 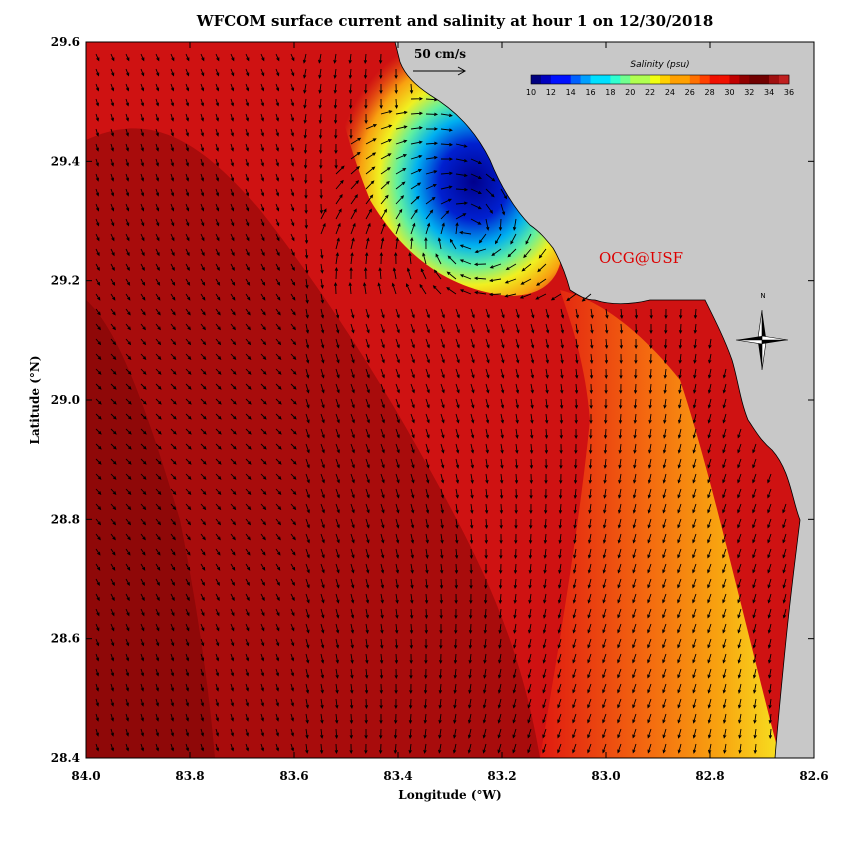 I want to click on x-tick-label: 83.6, so click(x=293, y=776).